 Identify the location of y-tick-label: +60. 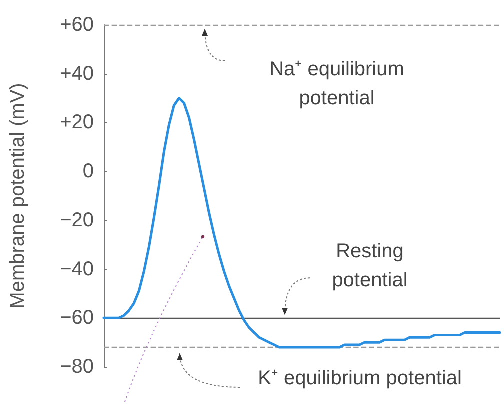
(77, 25).